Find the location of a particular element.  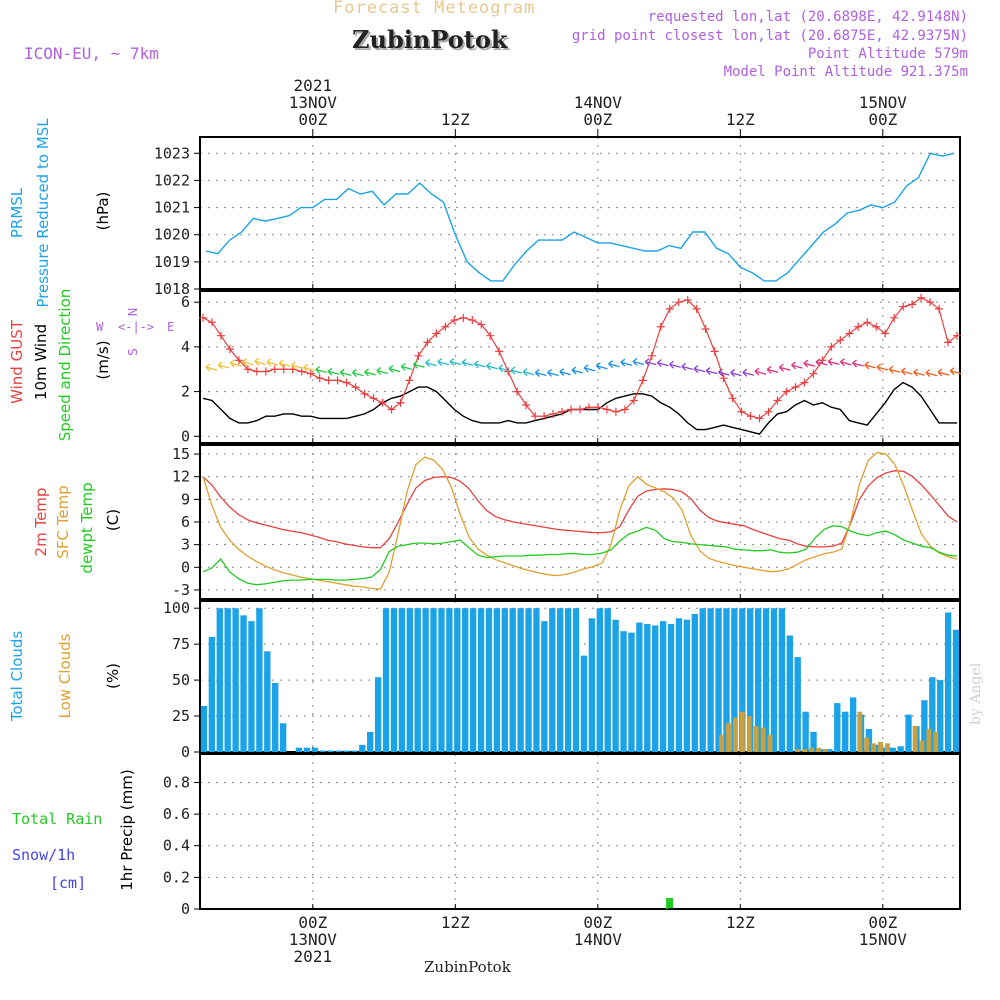

precip-label: 1hr Precip (mm) is located at coordinates (127, 829).